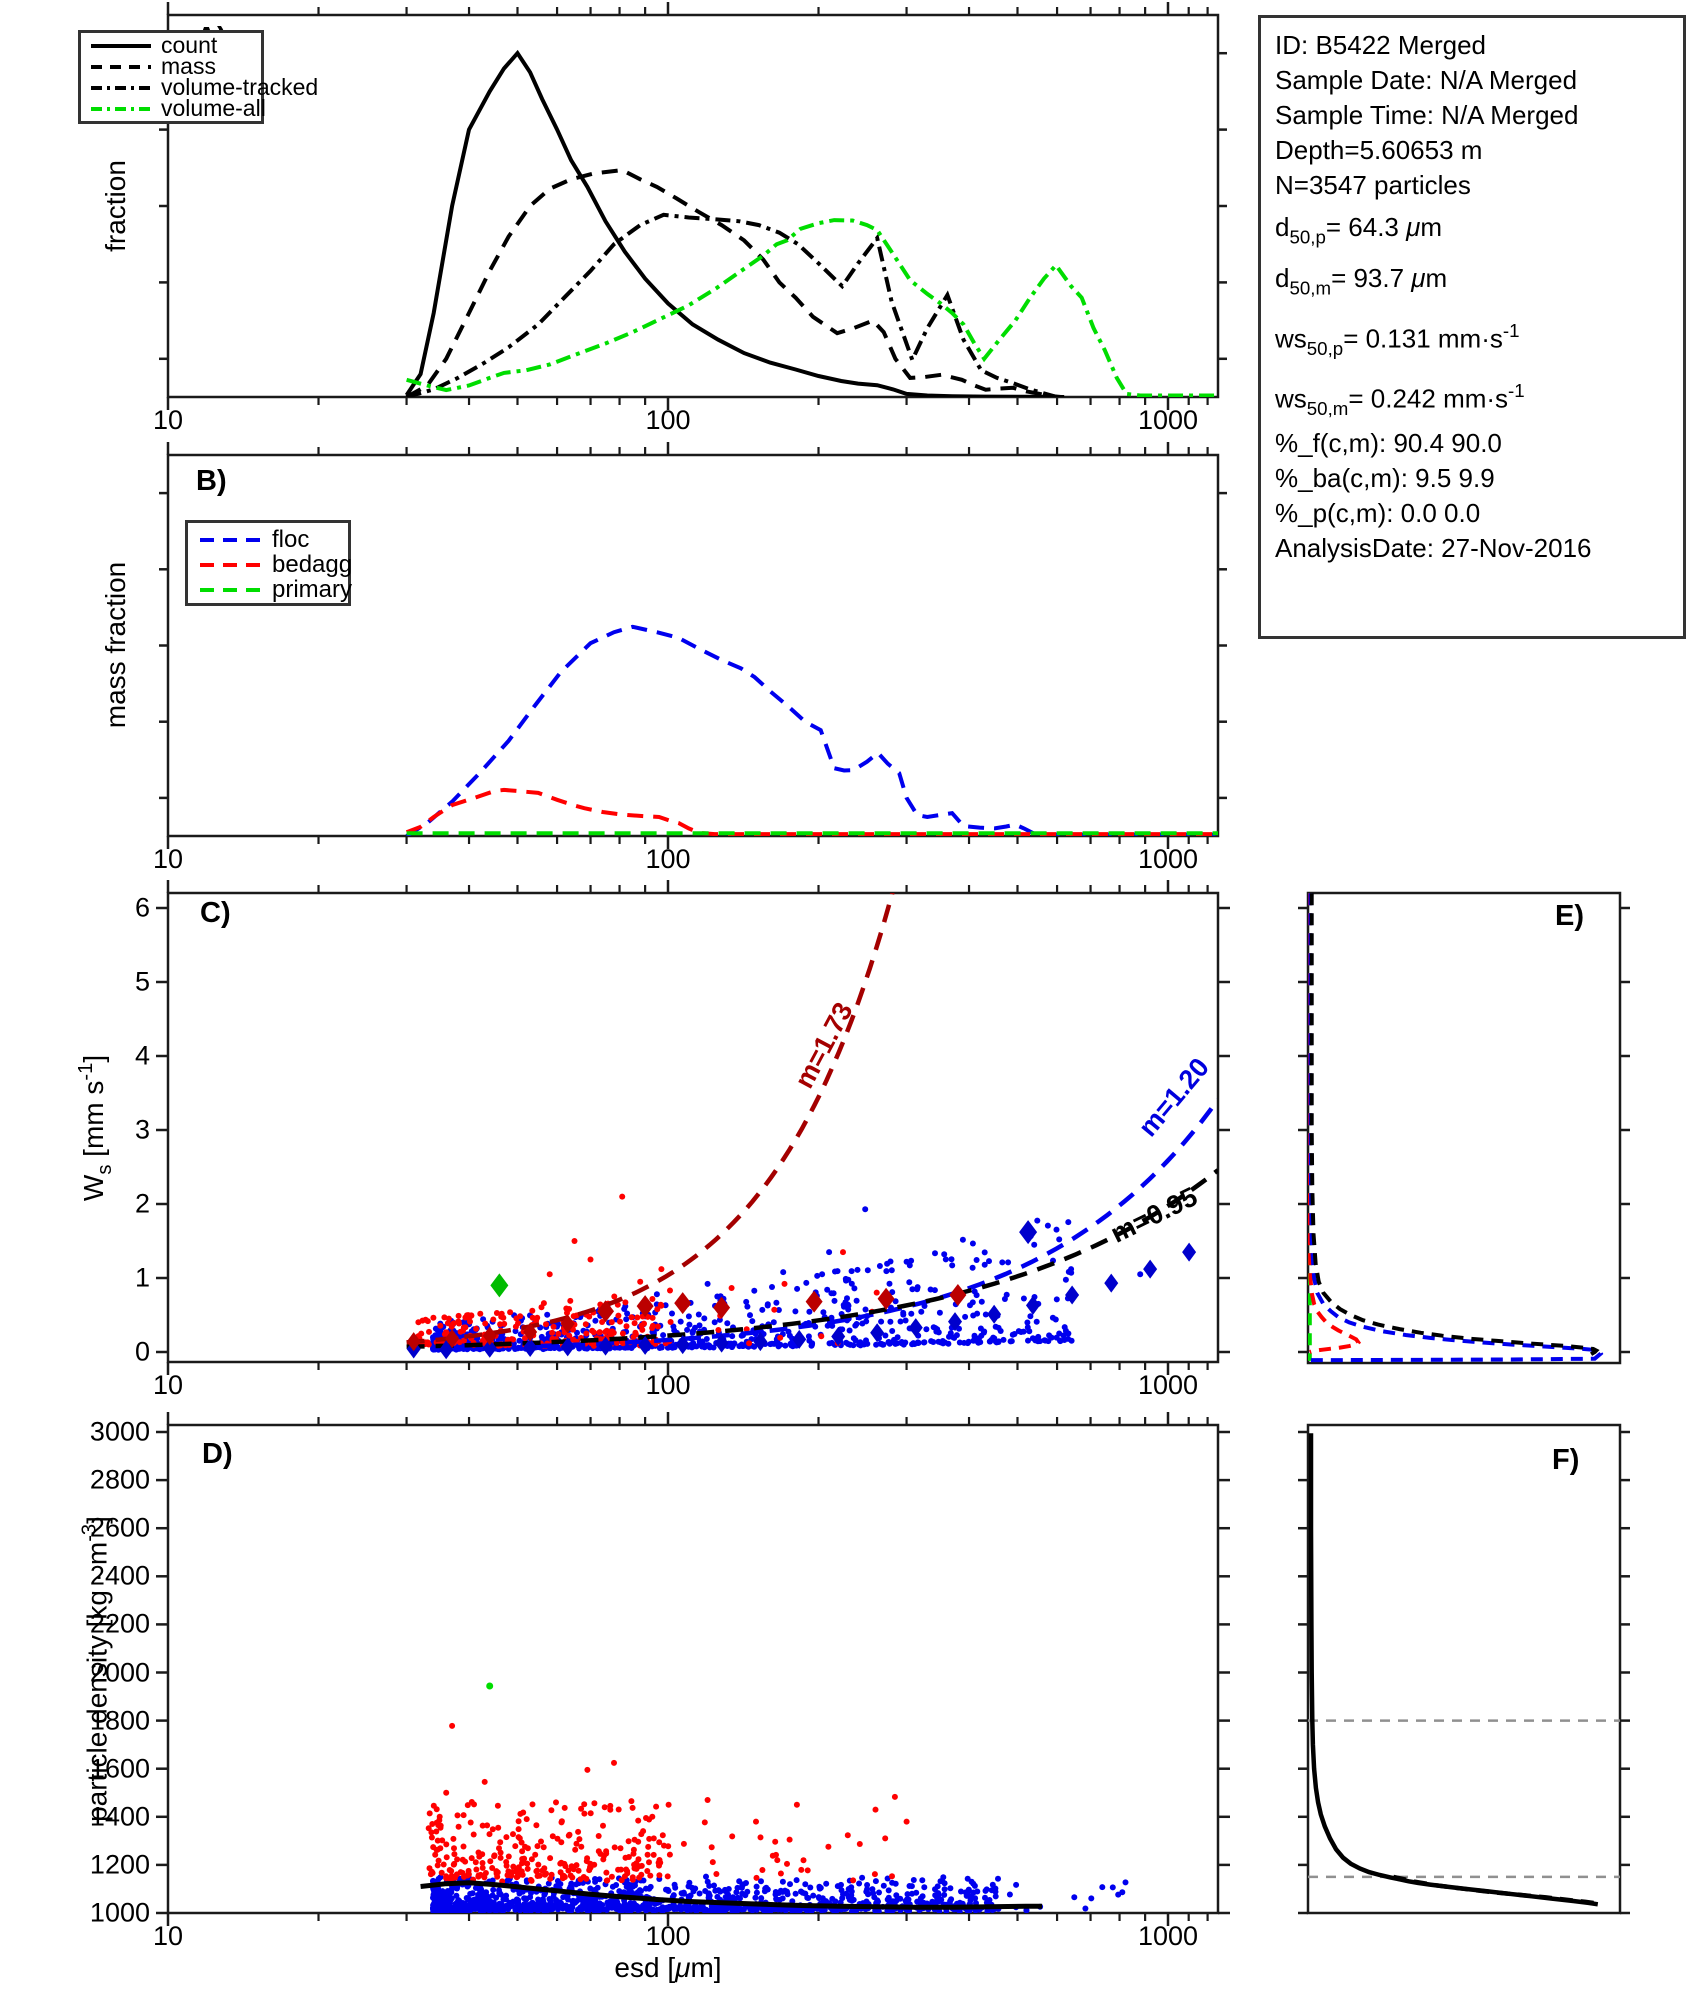  What do you see at coordinates (115, 645) in the screenshot?
I see `y-axis-label-b: mass fraction` at bounding box center [115, 645].